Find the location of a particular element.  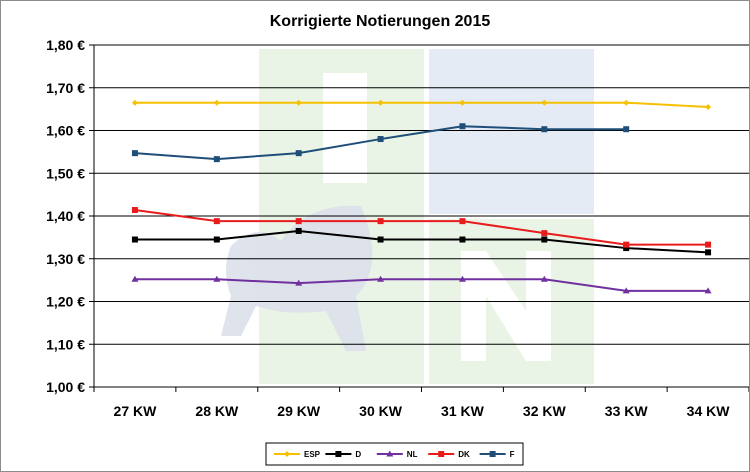

legend-entry-d: D is located at coordinates (343, 454).